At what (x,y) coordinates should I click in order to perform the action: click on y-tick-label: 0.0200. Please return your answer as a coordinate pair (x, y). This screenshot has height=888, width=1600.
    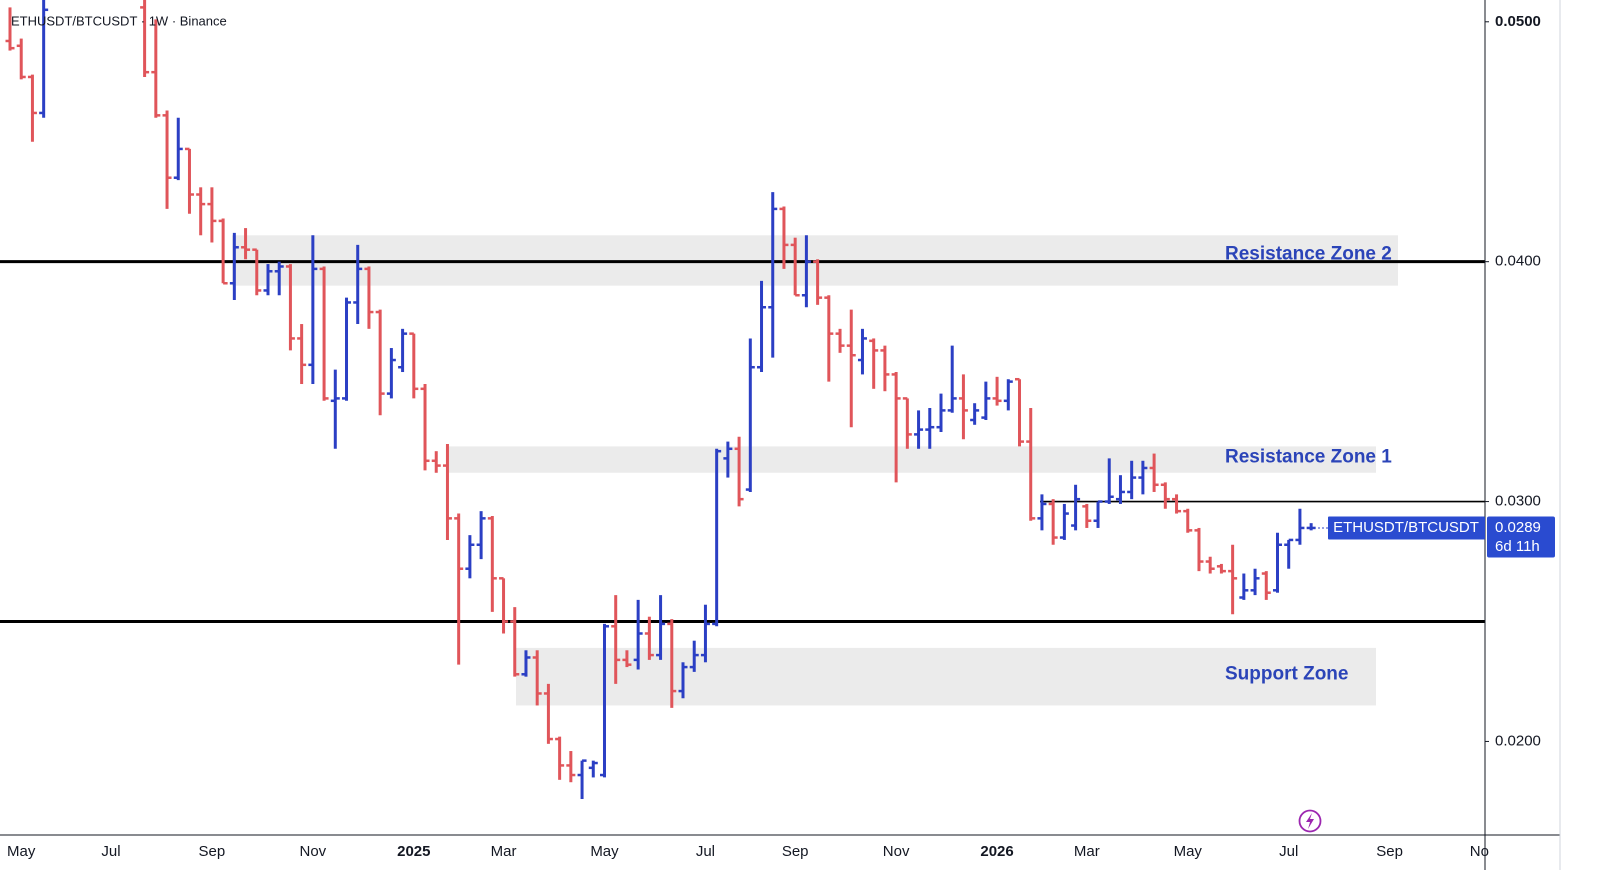
    Looking at the image, I should click on (1518, 740).